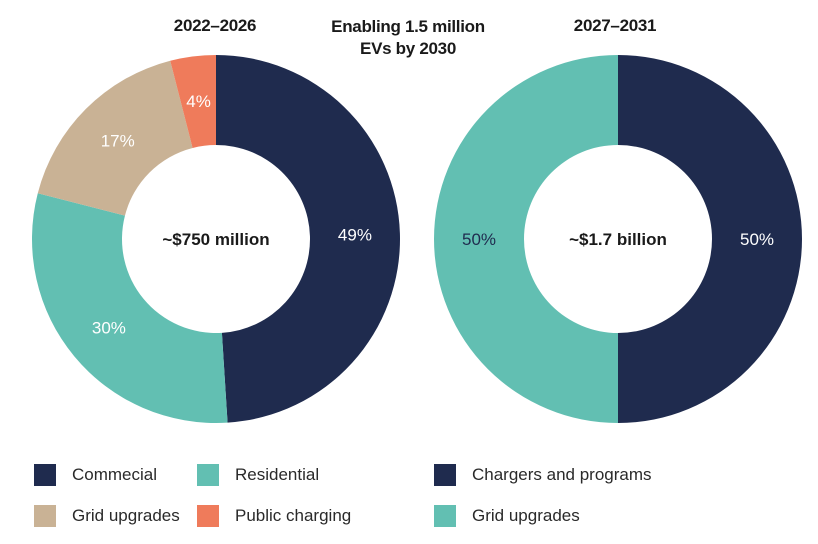 Image resolution: width=818 pixels, height=544 pixels. What do you see at coordinates (277, 474) in the screenshot?
I see `legend-label-residential: Residential` at bounding box center [277, 474].